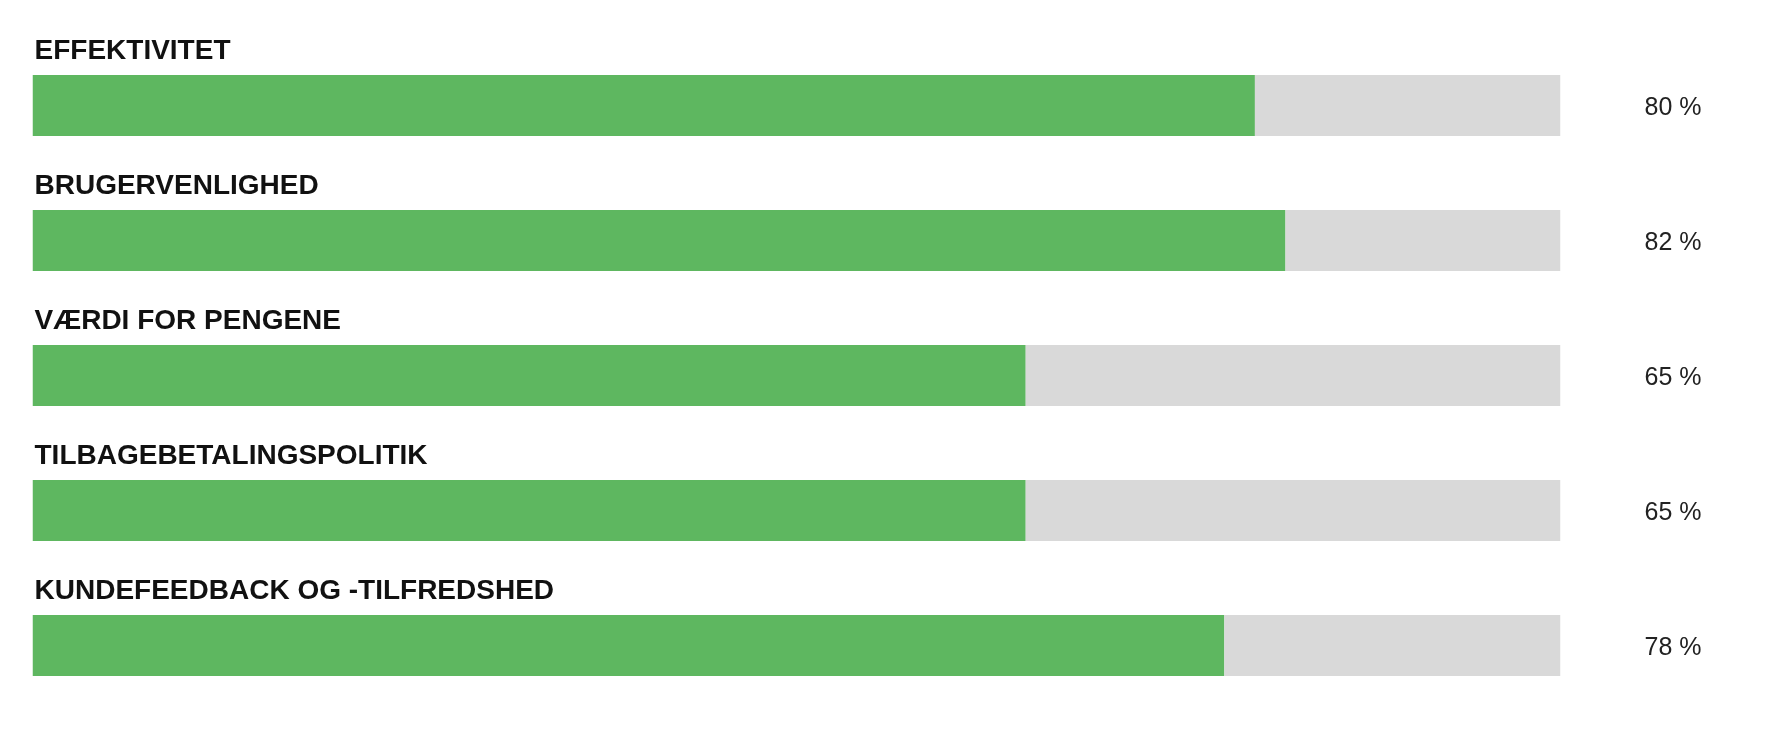  Describe the element at coordinates (1673, 105) in the screenshot. I see `data-label: 80 %` at that location.